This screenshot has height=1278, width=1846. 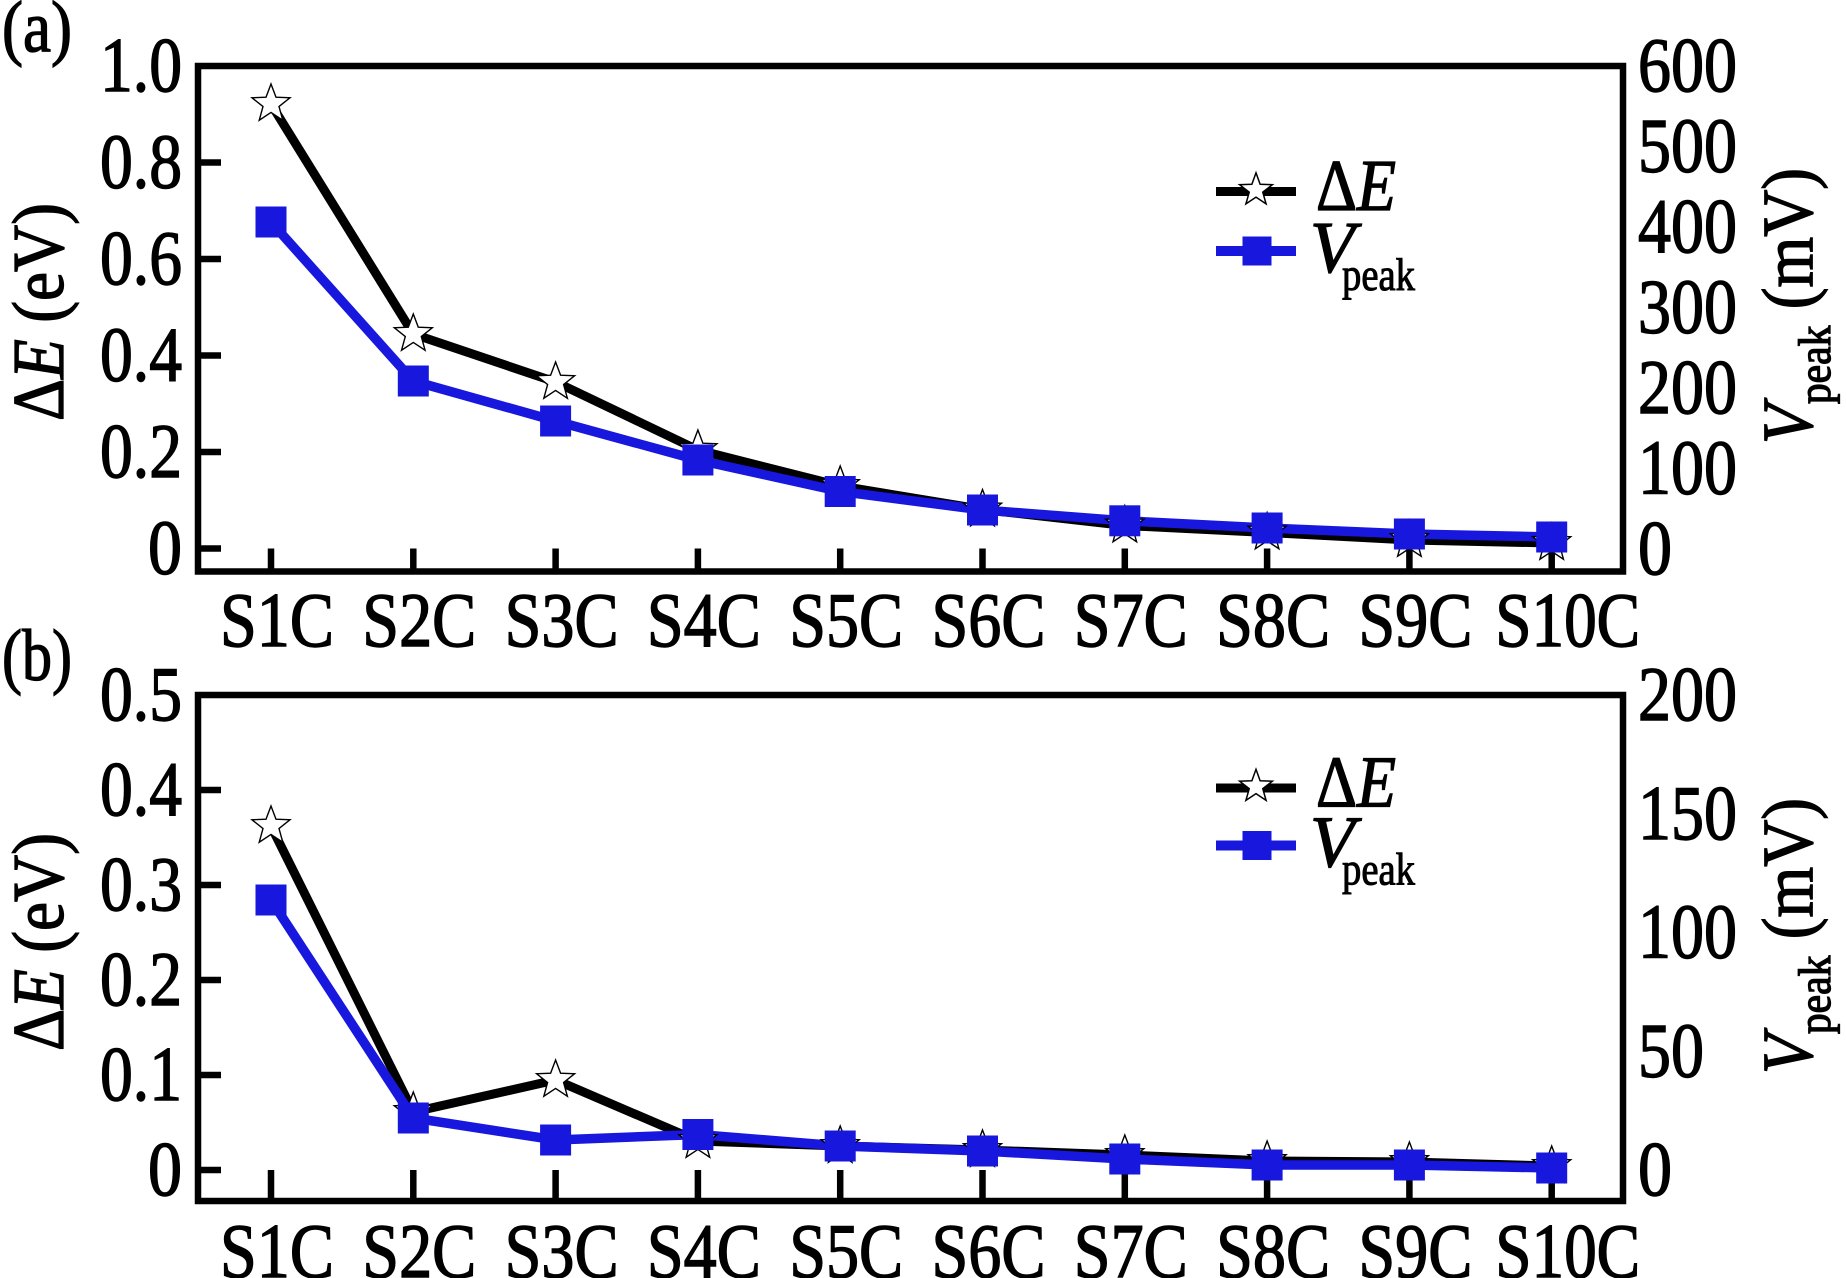 What do you see at coordinates (141, 162) in the screenshot?
I see `svg-text: 0.8` at bounding box center [141, 162].